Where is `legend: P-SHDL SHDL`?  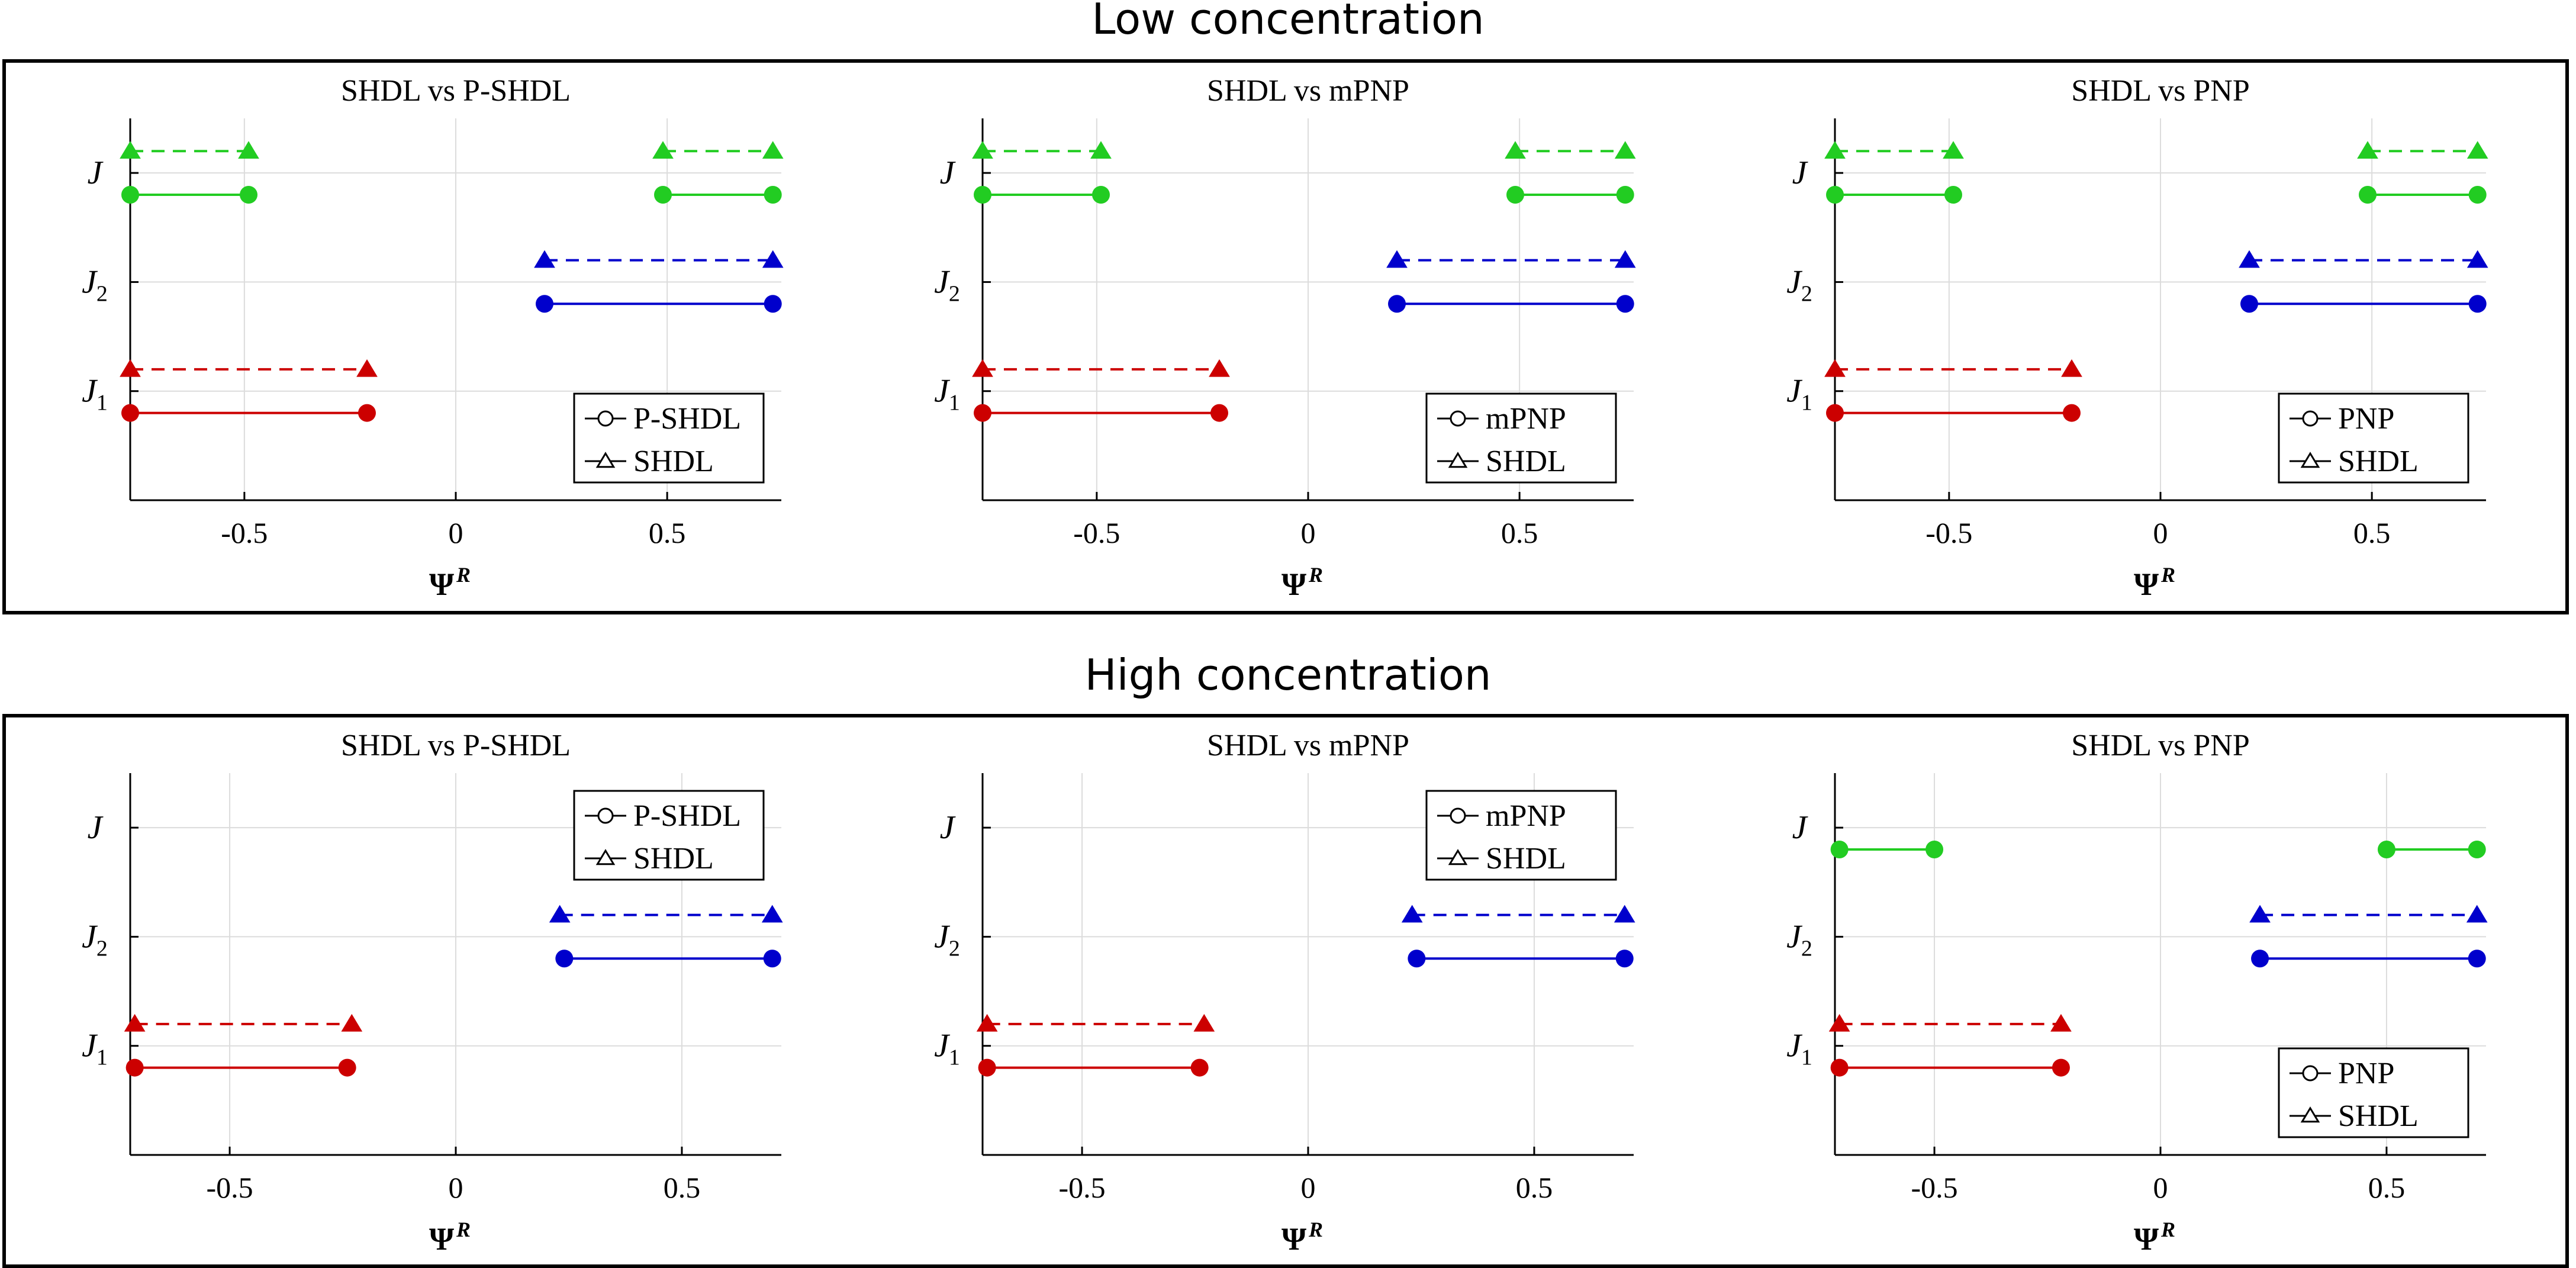 legend: P-SHDL SHDL is located at coordinates (669, 835).